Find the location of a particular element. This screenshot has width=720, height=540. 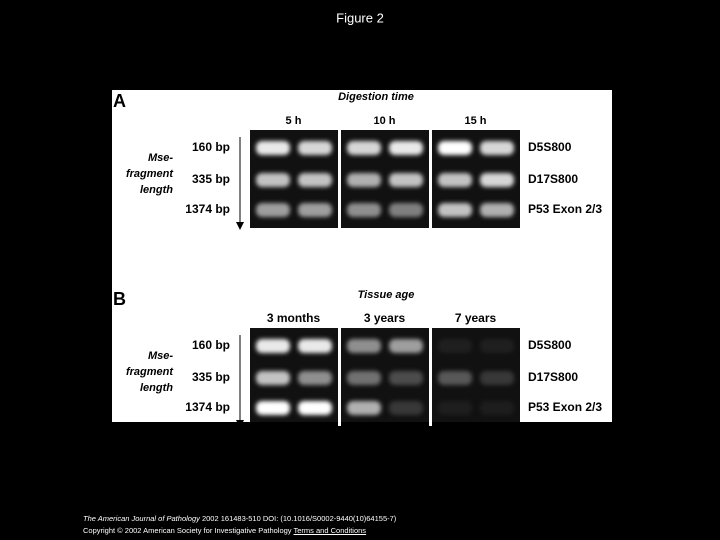

column-label: 5 h is located at coordinates (294, 121).